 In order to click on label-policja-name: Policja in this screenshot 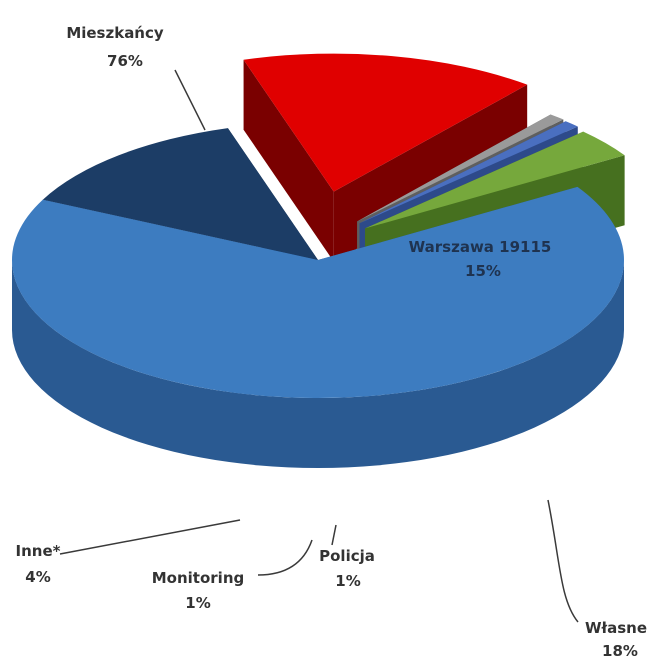, I will do `click(347, 556)`.